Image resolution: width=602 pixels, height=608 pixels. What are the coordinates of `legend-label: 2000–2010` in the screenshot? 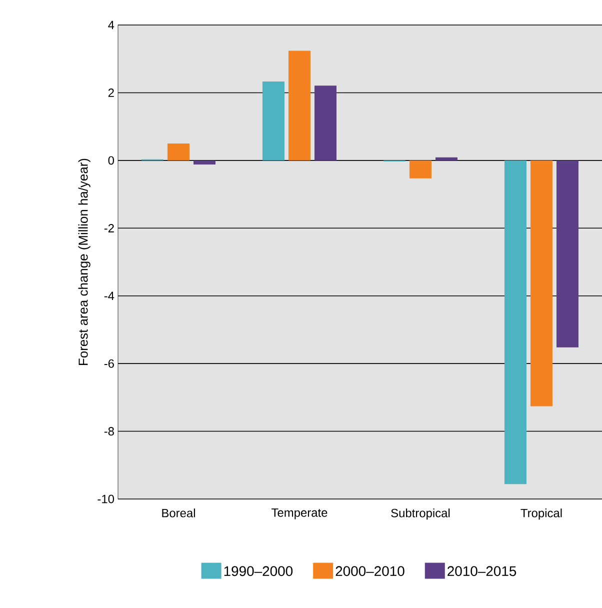 It's located at (370, 571).